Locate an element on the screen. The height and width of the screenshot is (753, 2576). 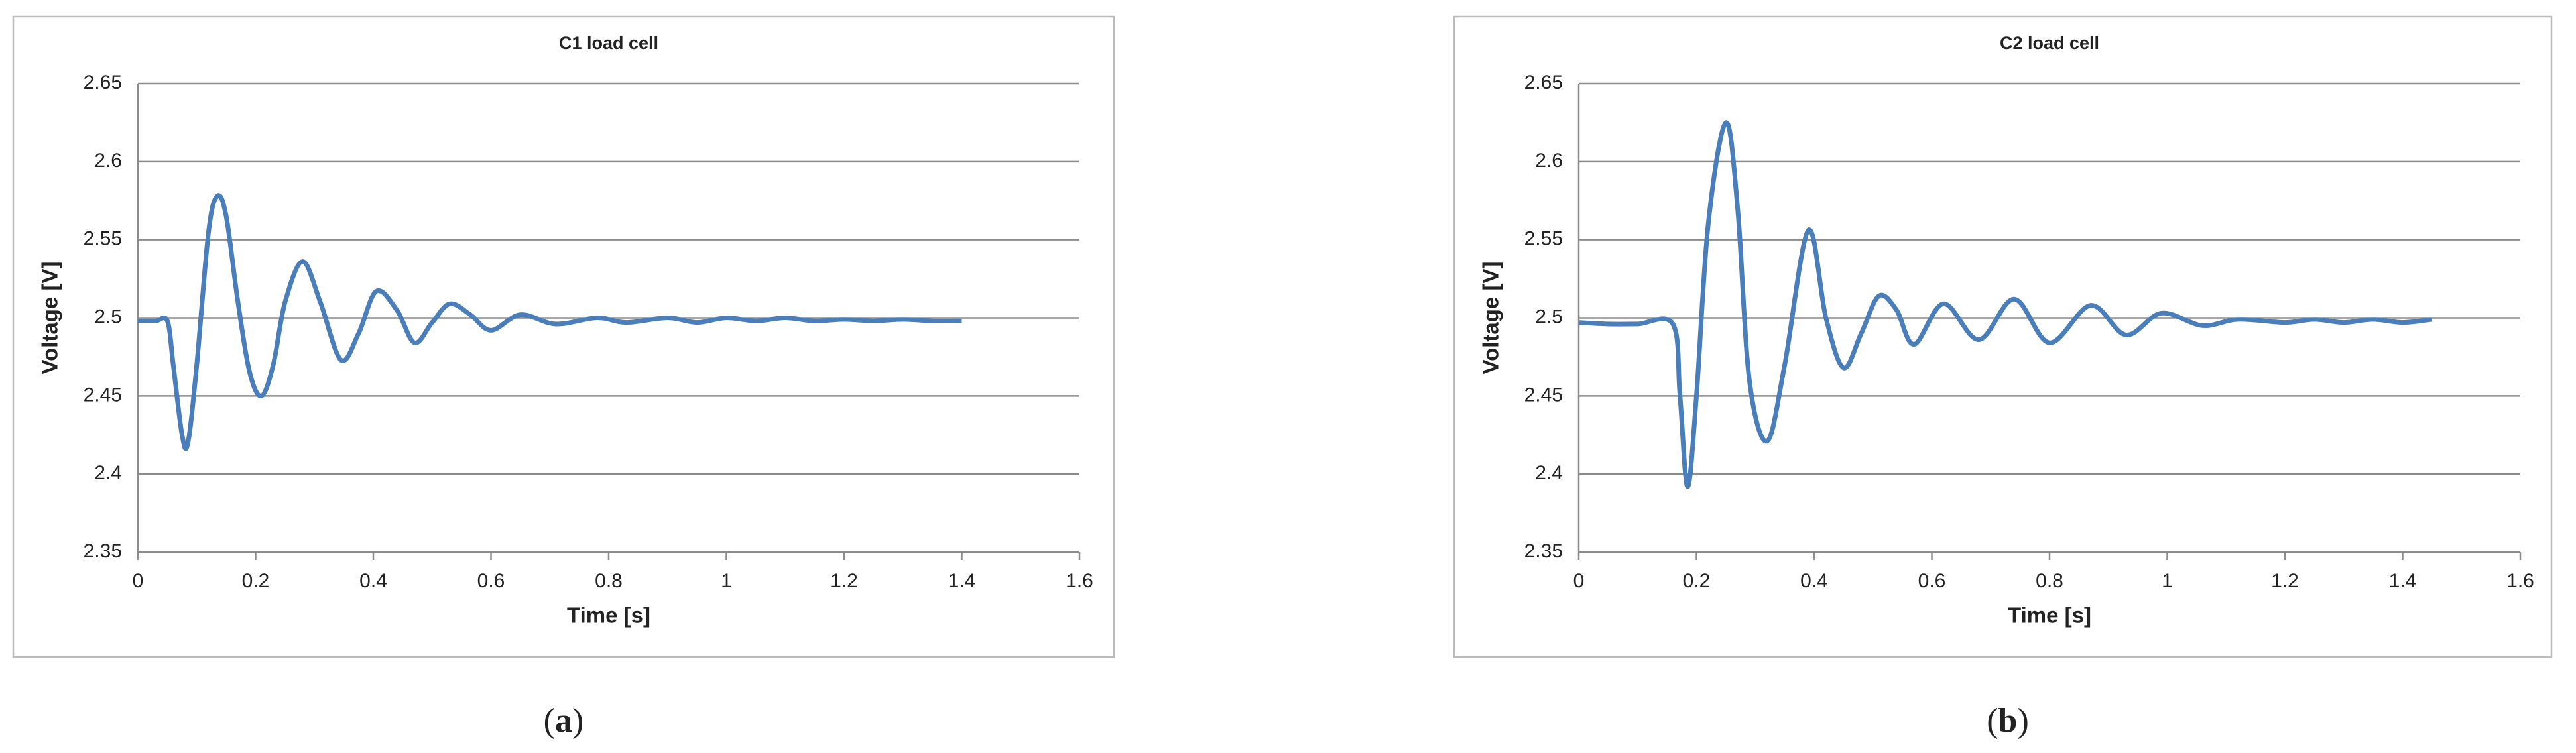
caption-part: a is located at coordinates (563, 721).